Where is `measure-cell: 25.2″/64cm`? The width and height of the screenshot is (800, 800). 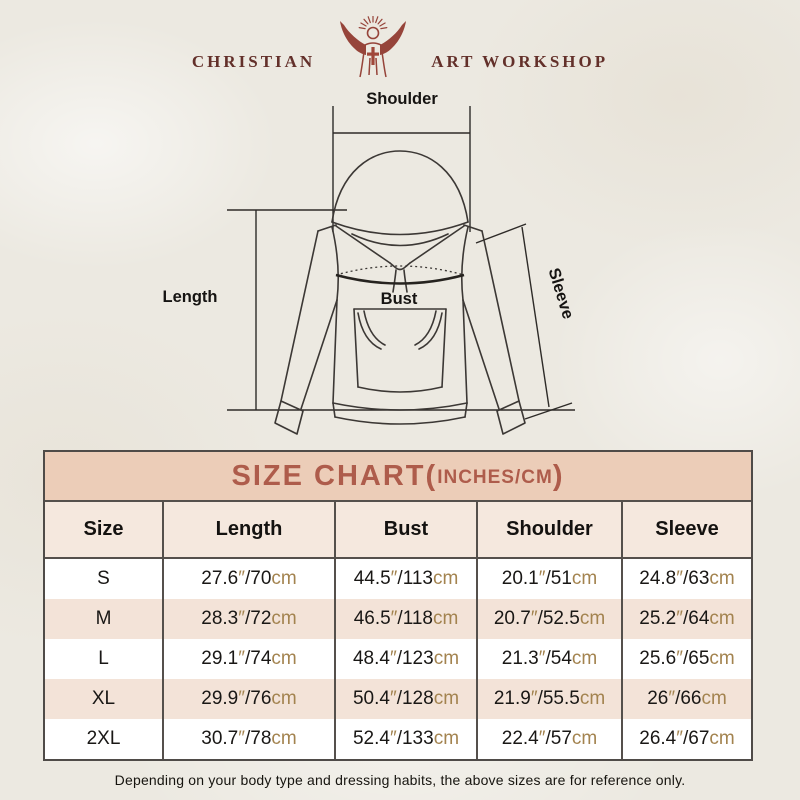 measure-cell: 25.2″/64cm is located at coordinates (686, 619).